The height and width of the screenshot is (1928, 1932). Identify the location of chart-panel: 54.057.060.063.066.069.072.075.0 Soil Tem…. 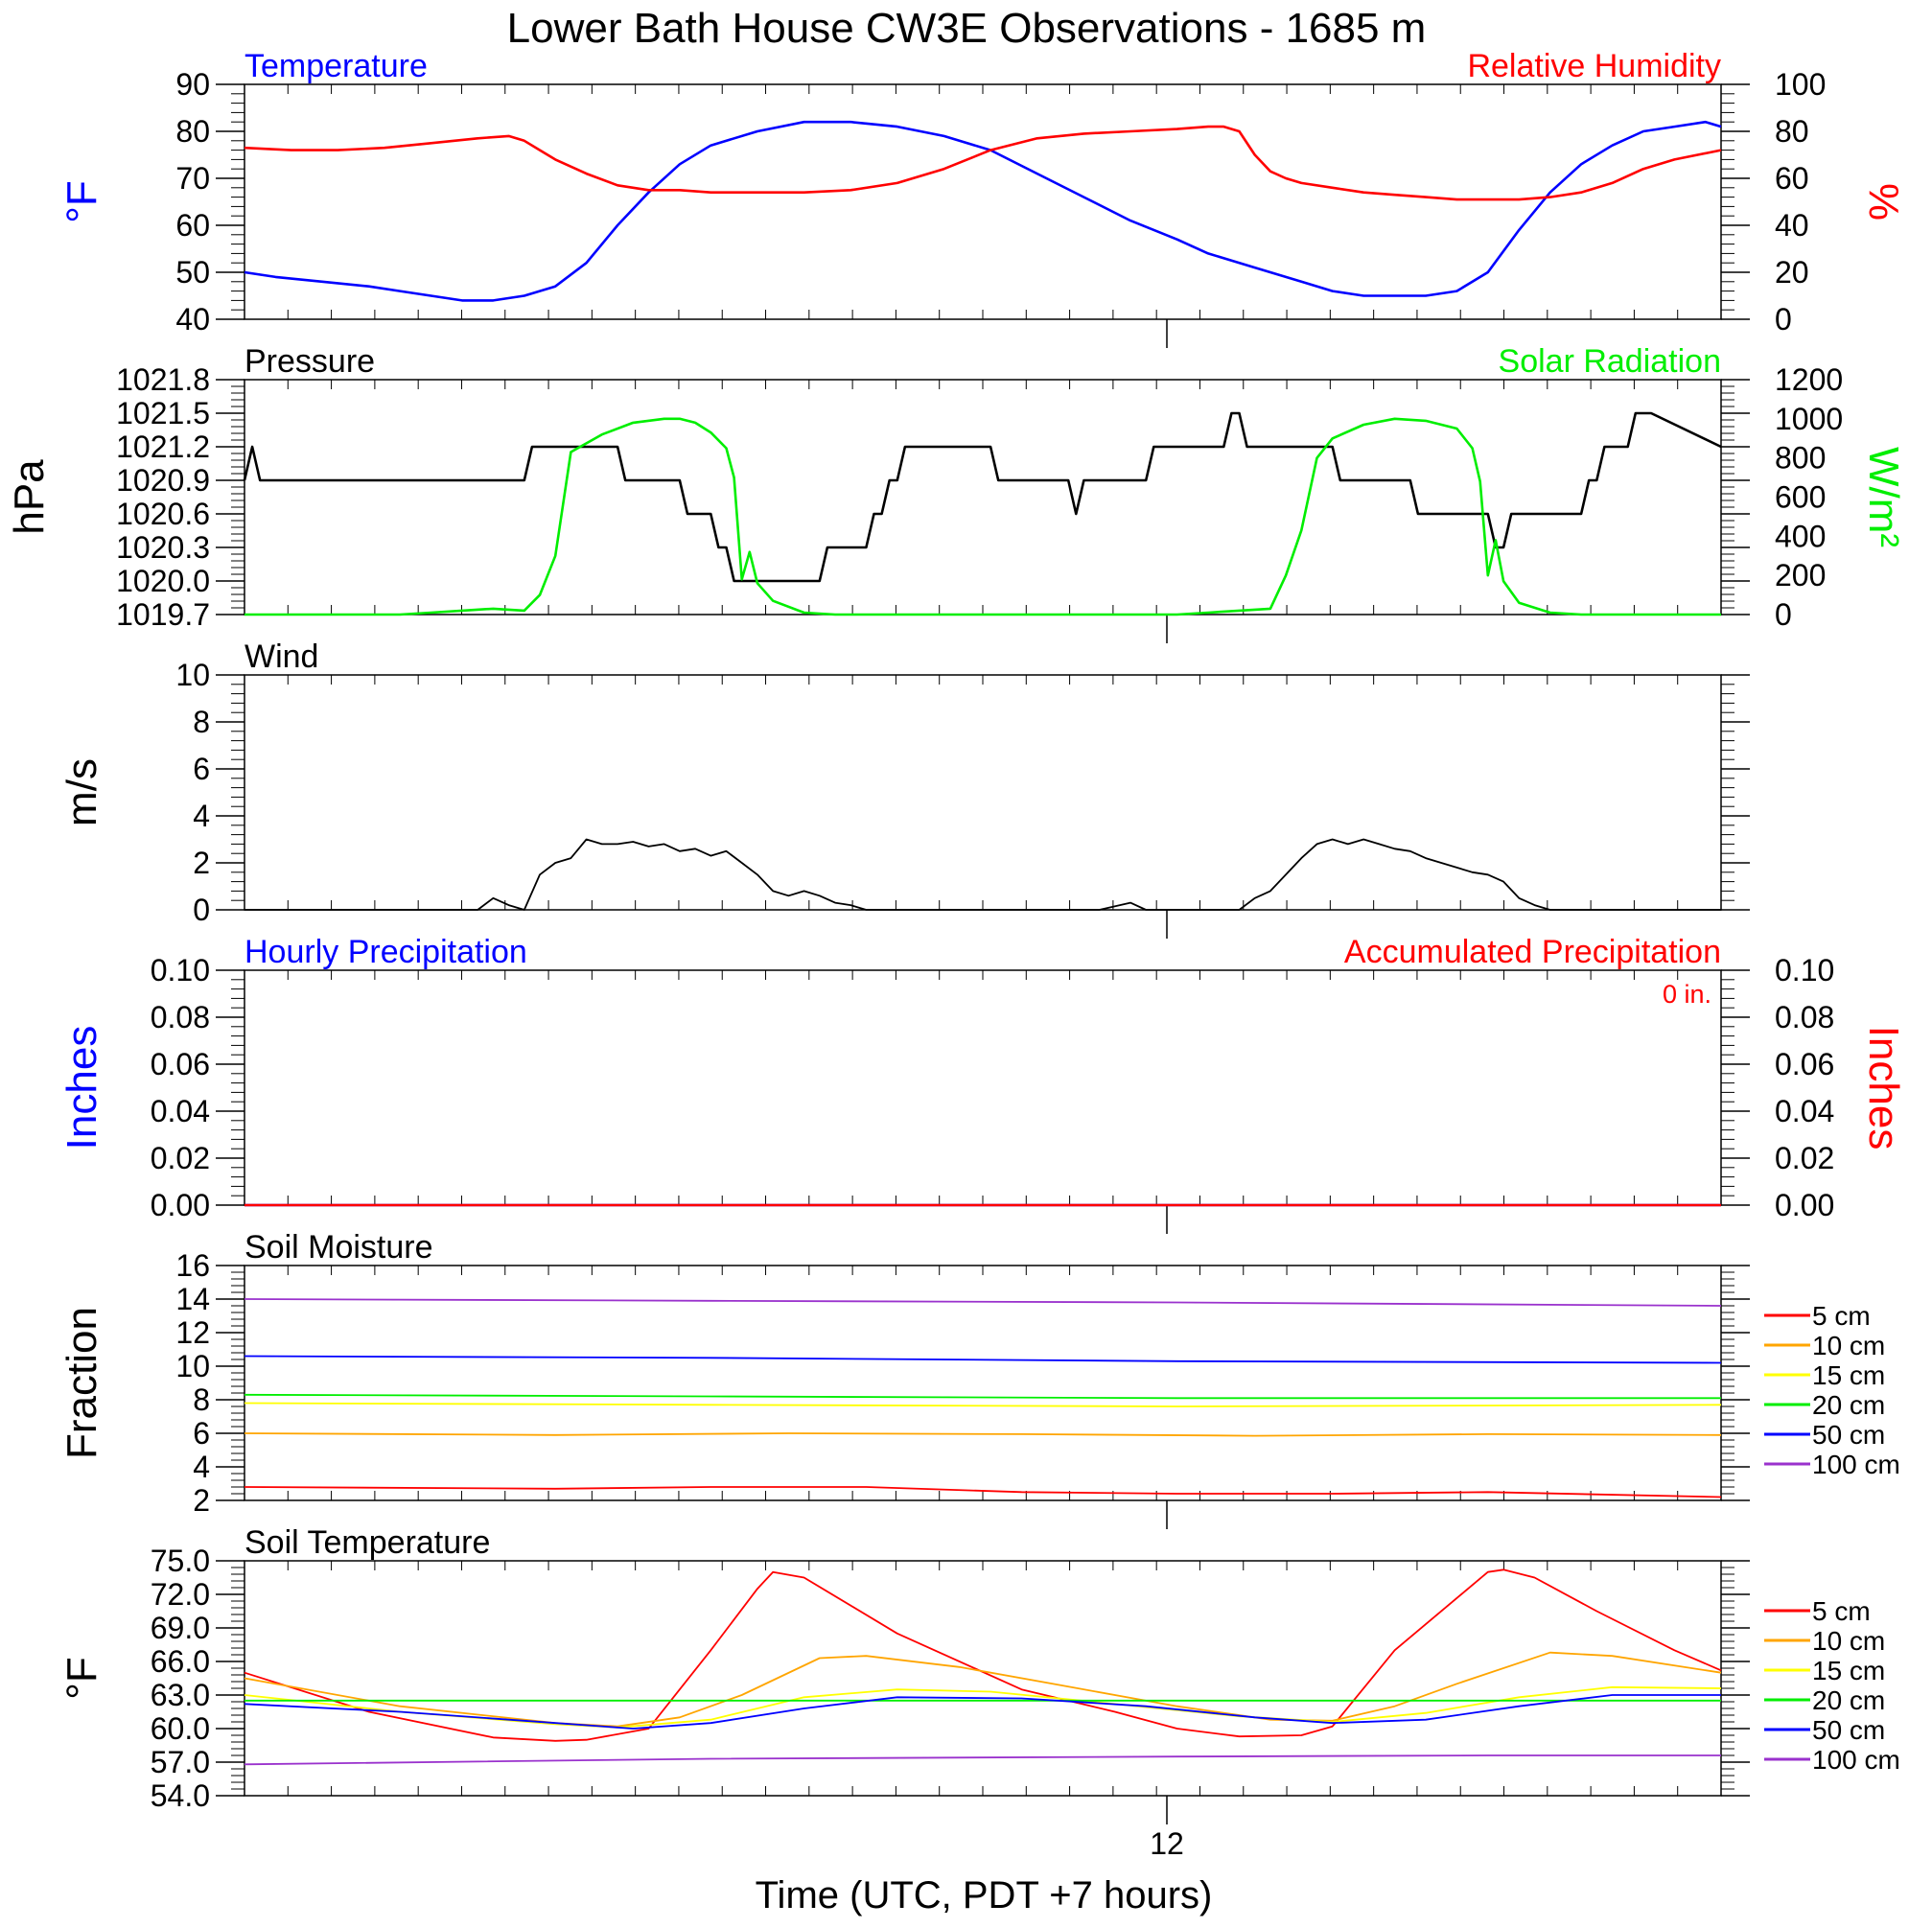
(979, 1674).